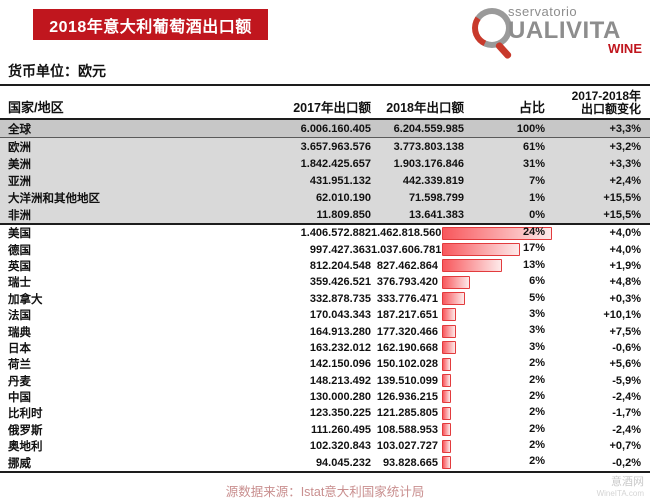 The height and width of the screenshot is (503, 650). I want to click on change-value: +15,5%, so click(622, 197).